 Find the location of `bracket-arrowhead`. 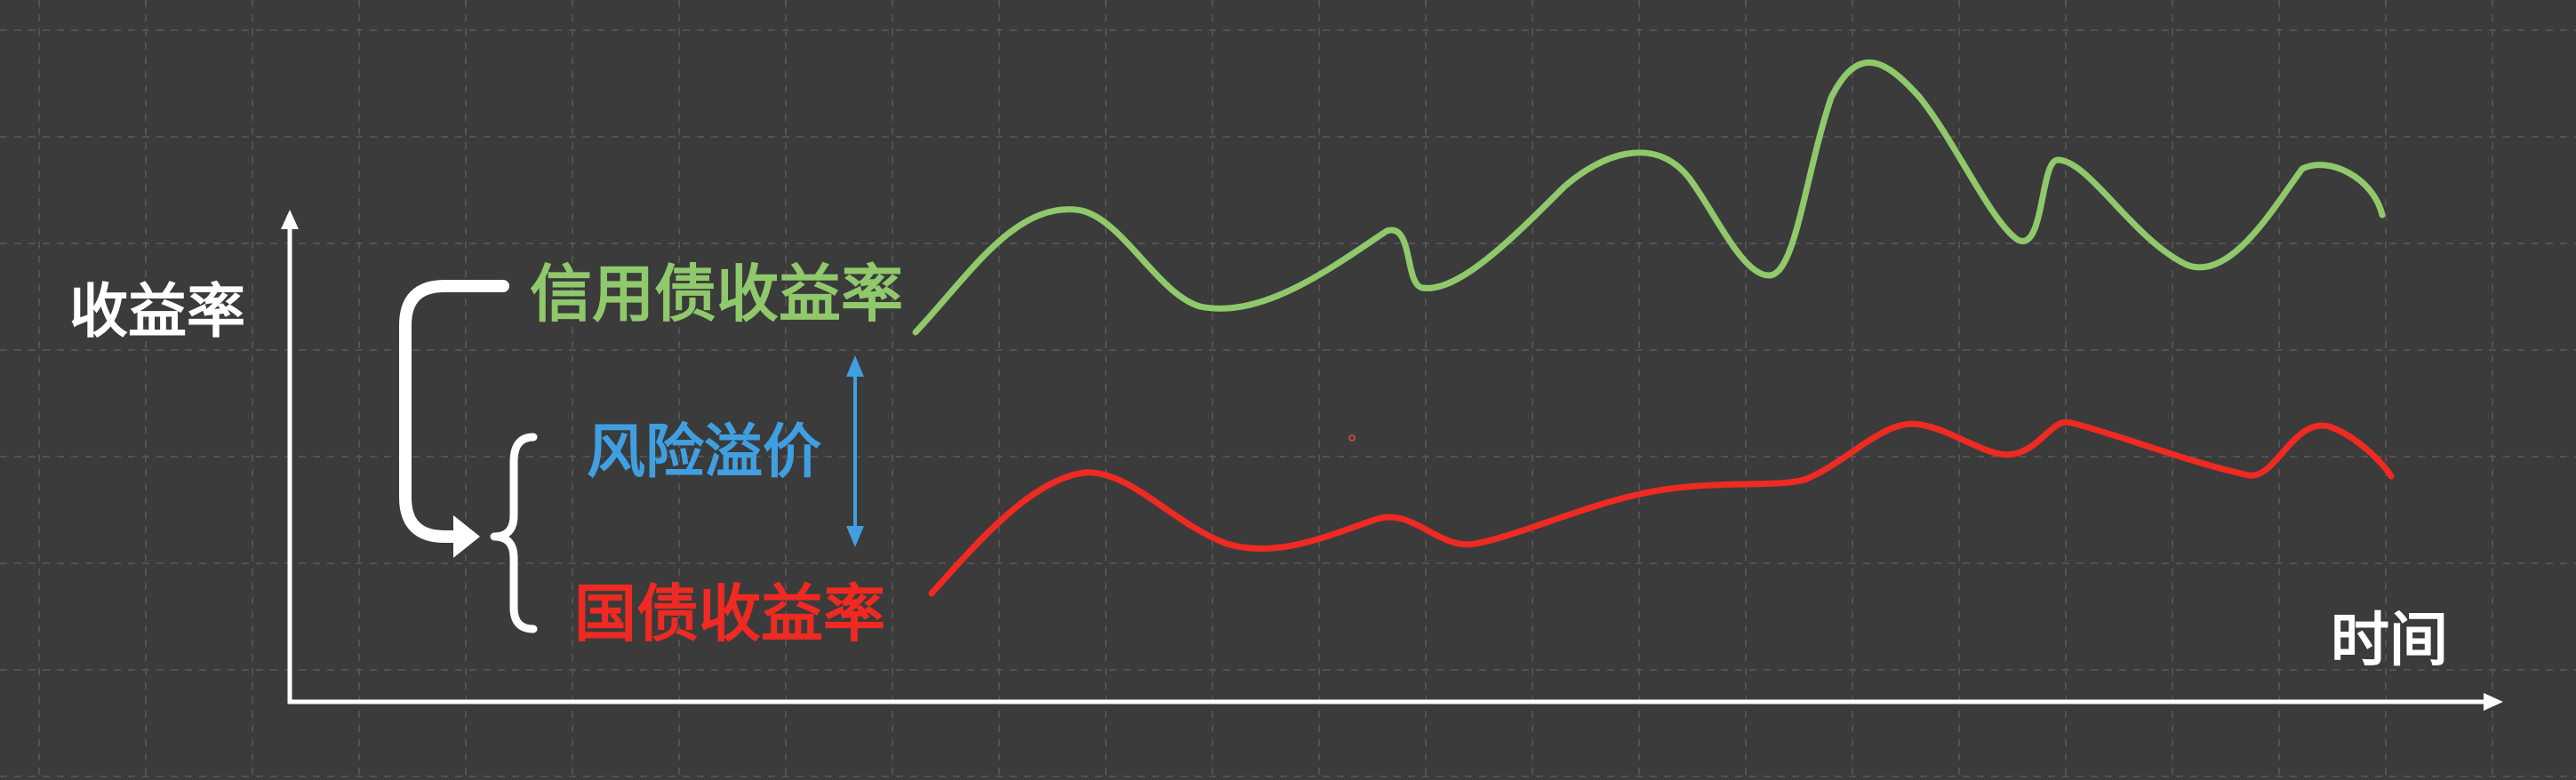

bracket-arrowhead is located at coordinates (466, 536).